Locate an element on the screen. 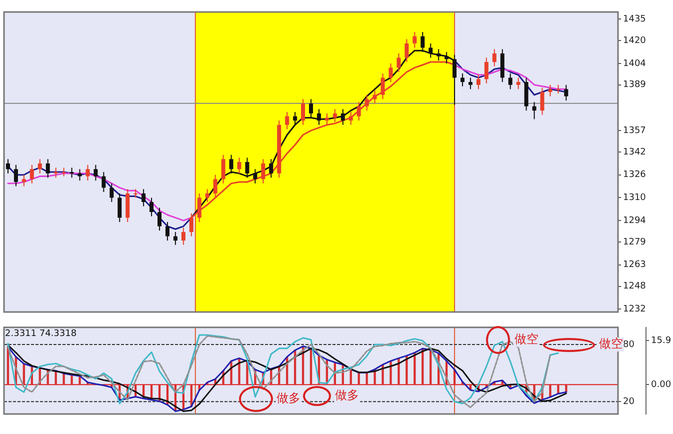 This screenshot has height=434, width=673. y-tick-label: 1389 is located at coordinates (634, 85).